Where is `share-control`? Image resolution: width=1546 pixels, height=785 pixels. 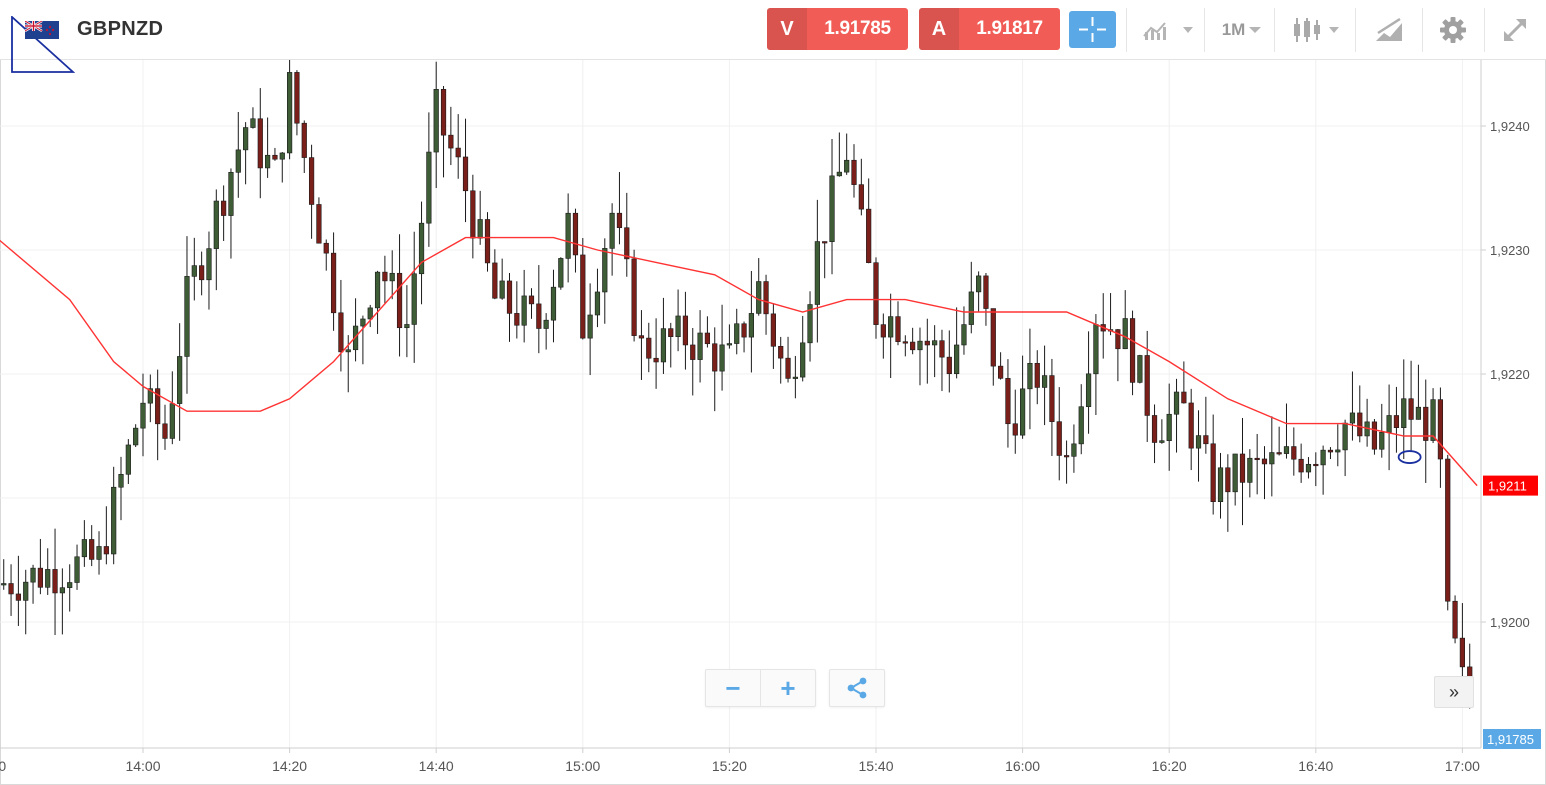
share-control is located at coordinates (857, 688).